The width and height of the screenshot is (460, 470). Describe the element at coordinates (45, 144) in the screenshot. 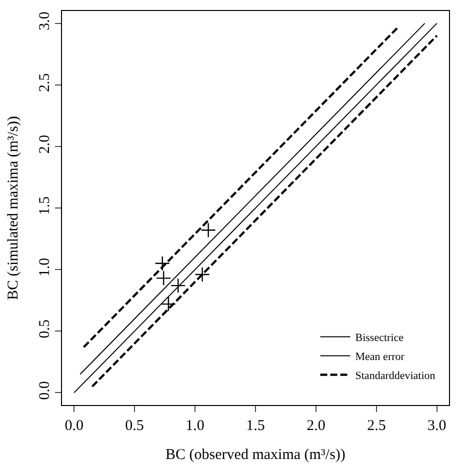

I see `y-tick-label: 2.0` at that location.